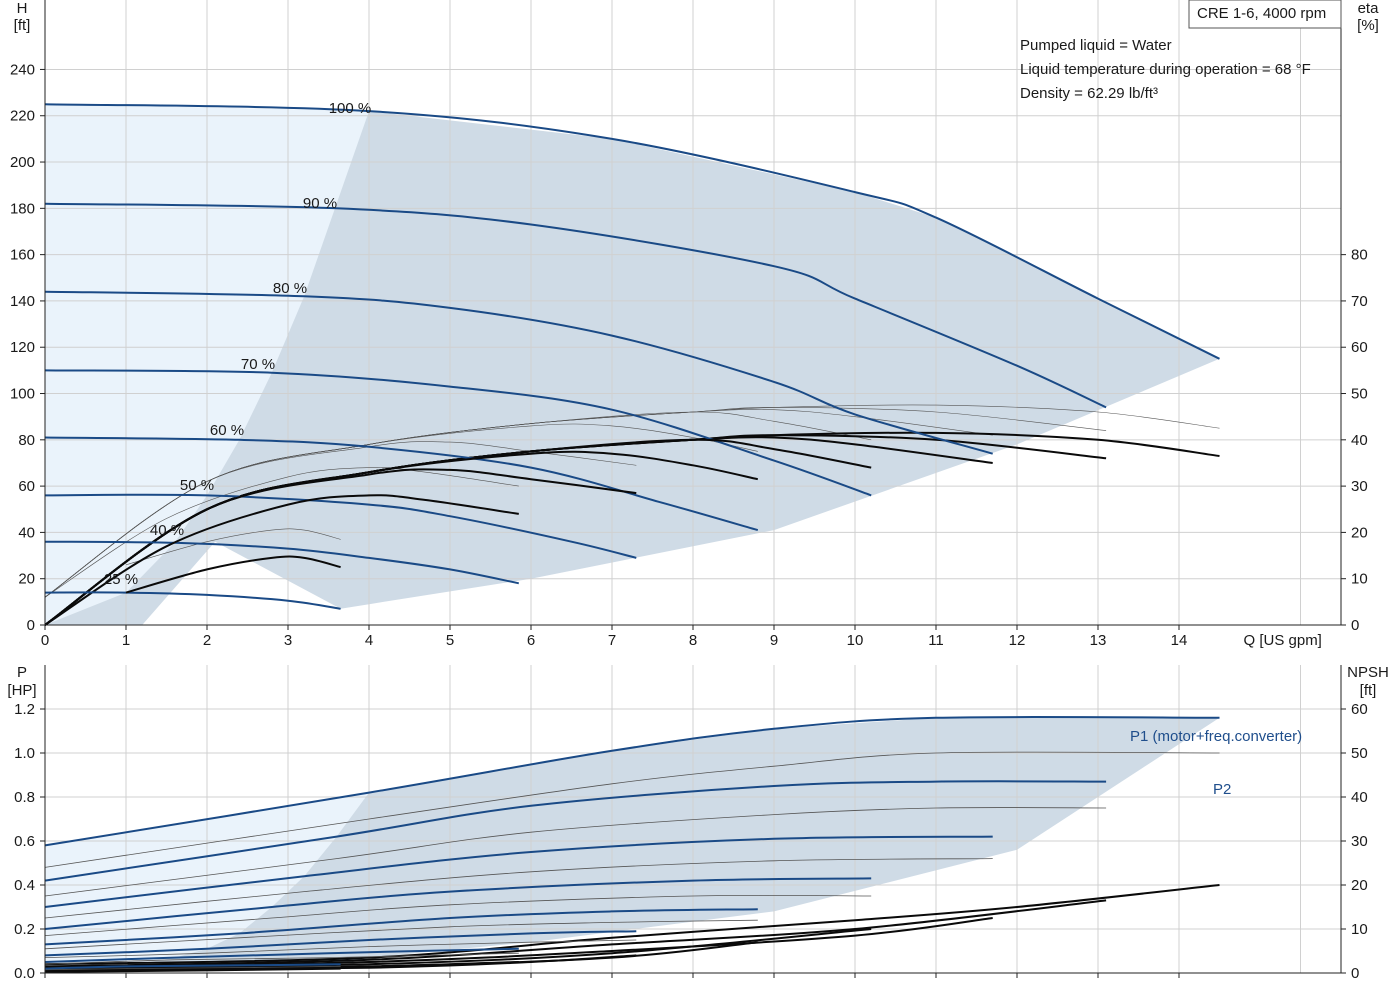  What do you see at coordinates (288, 640) in the screenshot?
I see `head-chart-xtick-label: 3` at bounding box center [288, 640].